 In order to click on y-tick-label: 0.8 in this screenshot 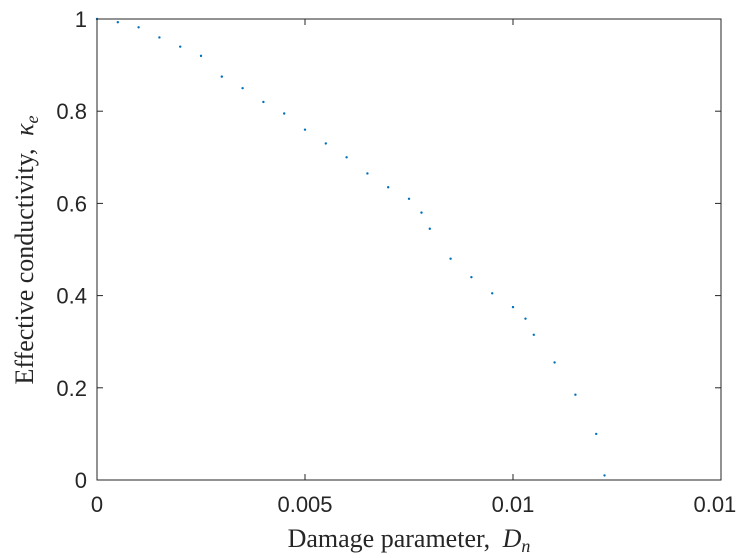, I will do `click(71, 111)`.